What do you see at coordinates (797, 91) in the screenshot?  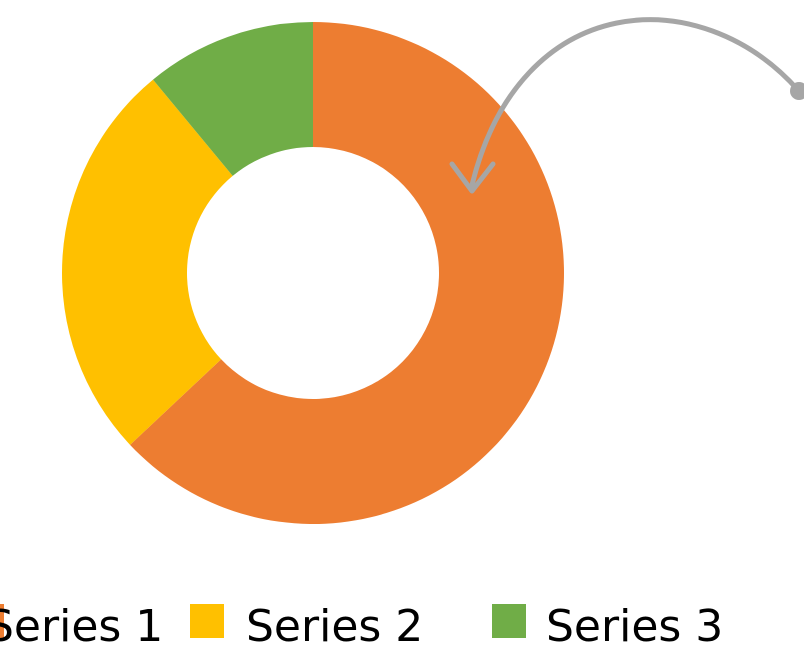 I see `annotation-start-dot` at bounding box center [797, 91].